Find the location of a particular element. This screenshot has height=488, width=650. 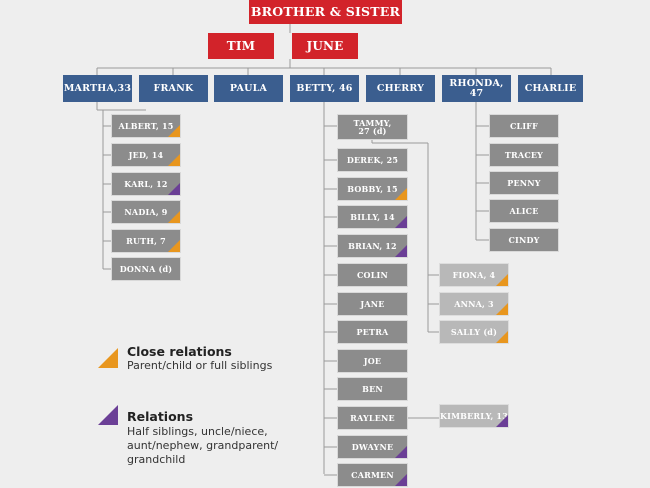

betty-kid-box: PETRA is located at coordinates (372, 332).